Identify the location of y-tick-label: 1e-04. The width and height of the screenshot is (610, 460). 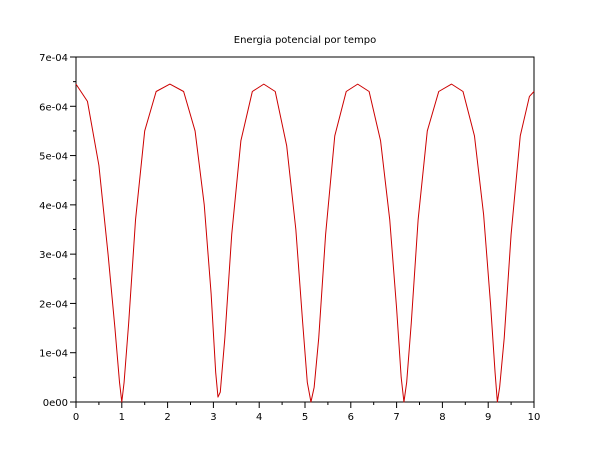
(53, 354).